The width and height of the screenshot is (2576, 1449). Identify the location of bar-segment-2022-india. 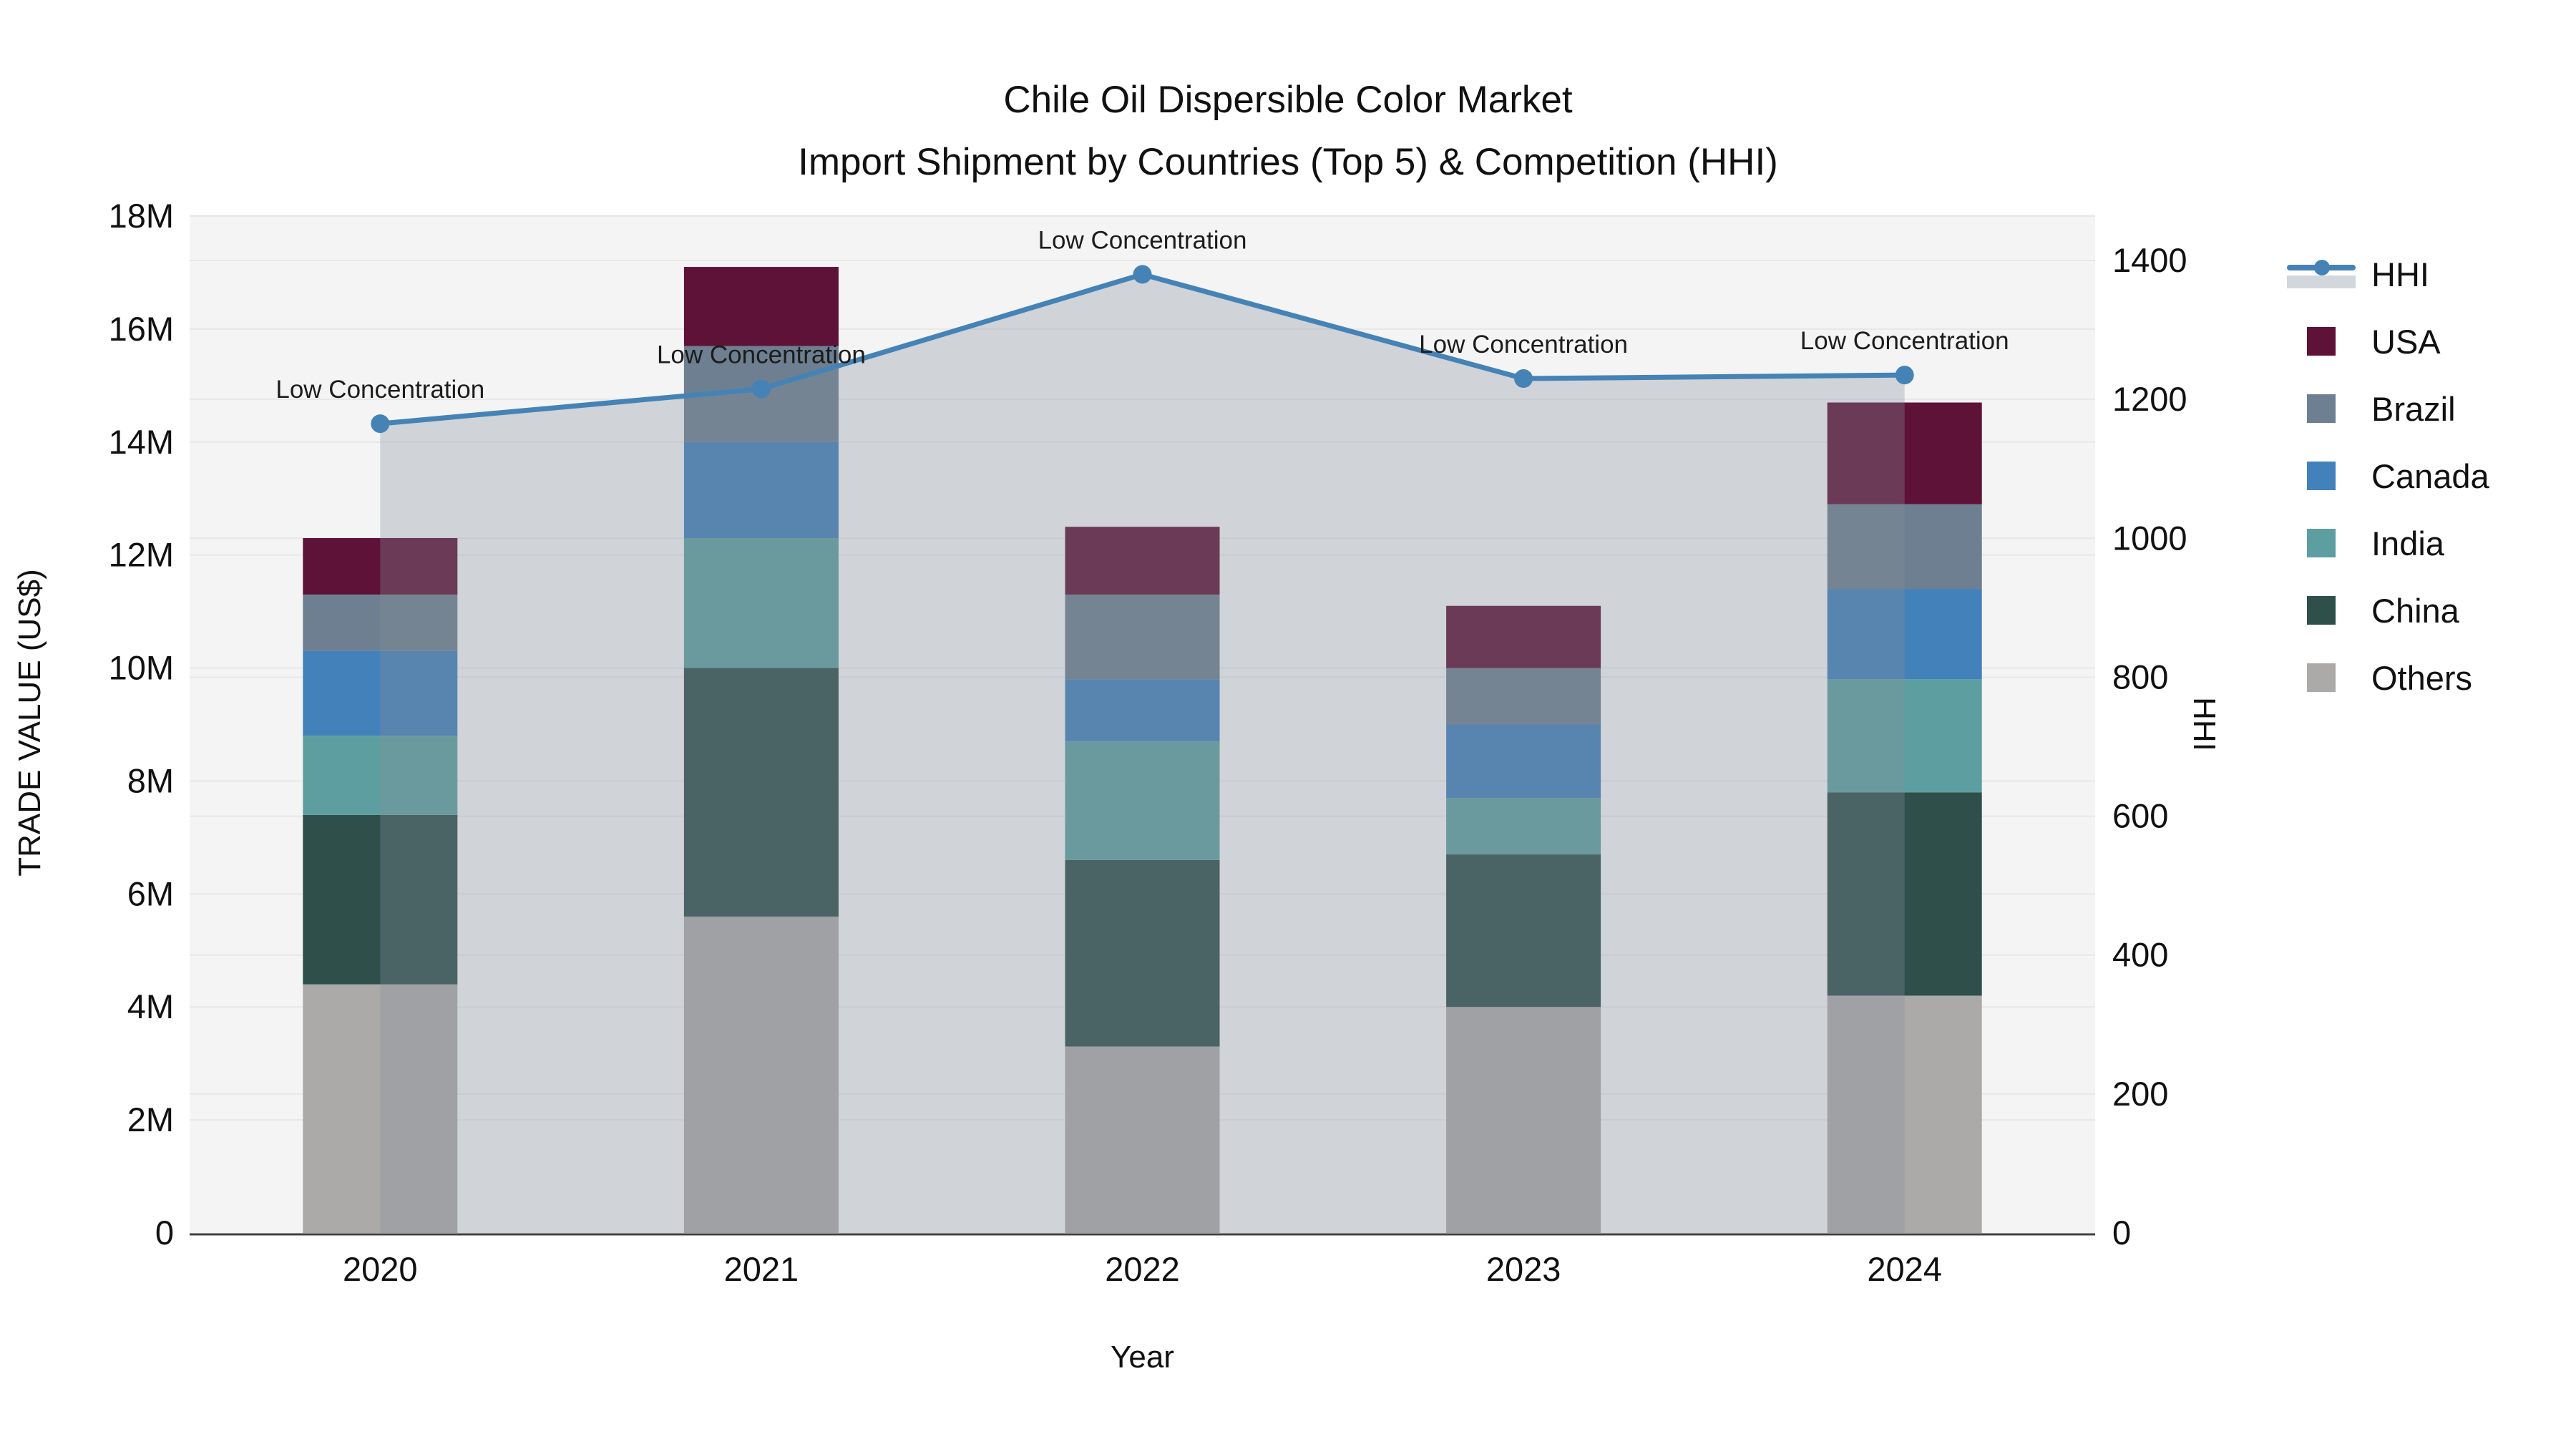
(1142, 800).